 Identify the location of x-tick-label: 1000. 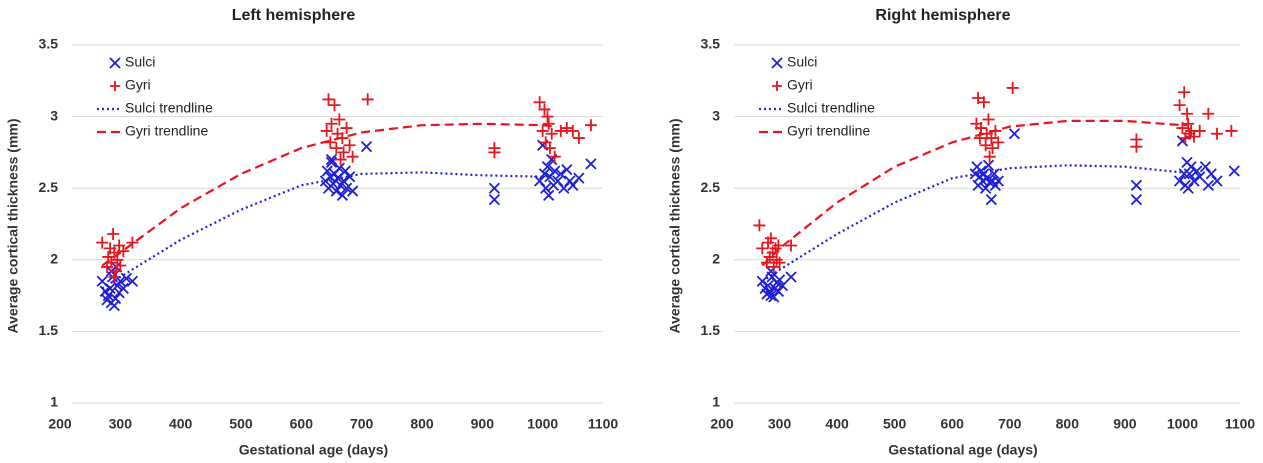
(1182, 424).